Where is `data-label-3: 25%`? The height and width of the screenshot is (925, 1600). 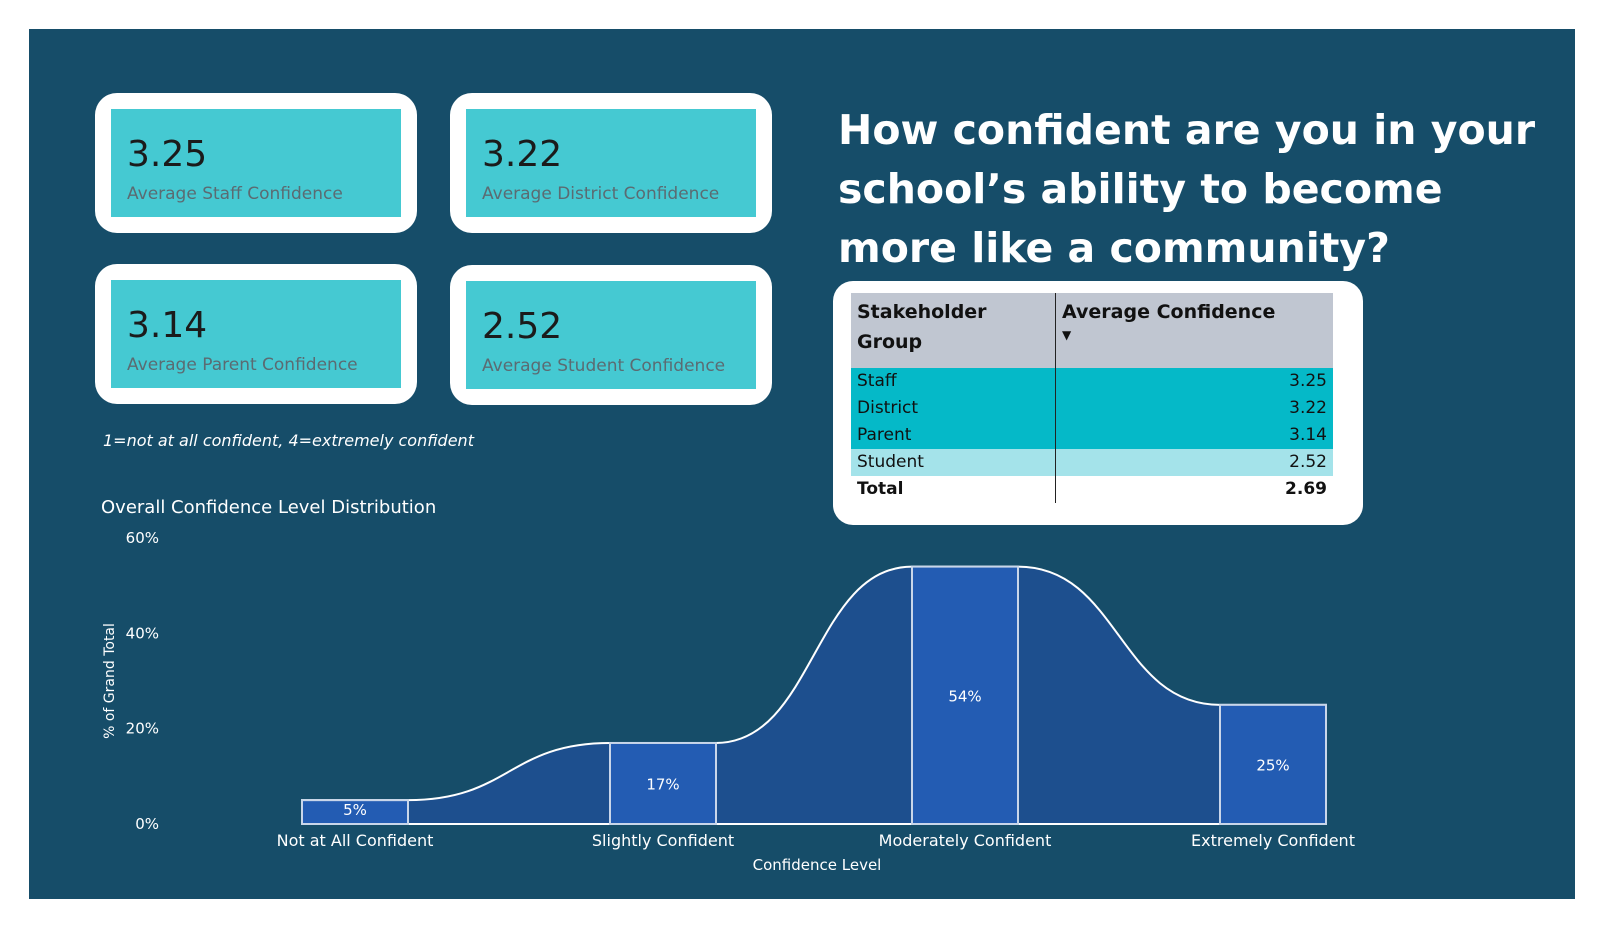 data-label-3: 25% is located at coordinates (1272, 765).